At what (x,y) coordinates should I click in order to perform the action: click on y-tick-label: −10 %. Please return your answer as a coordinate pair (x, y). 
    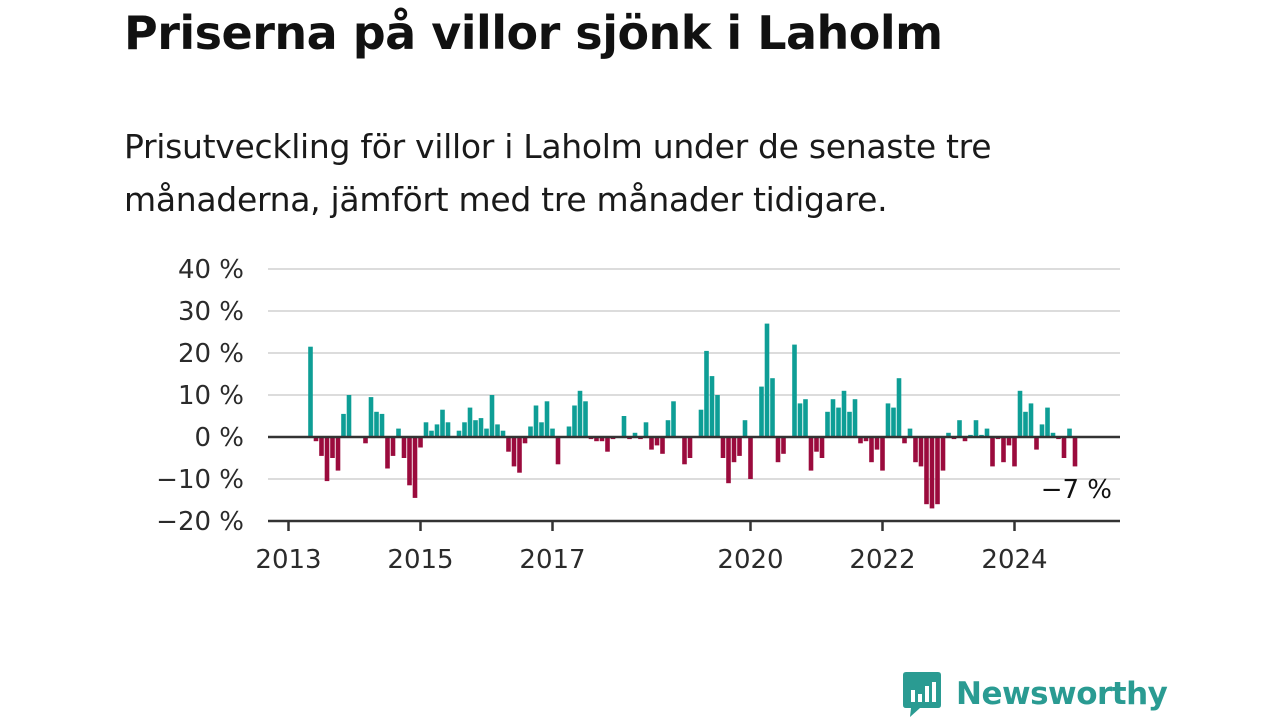
    Looking at the image, I should click on (200, 480).